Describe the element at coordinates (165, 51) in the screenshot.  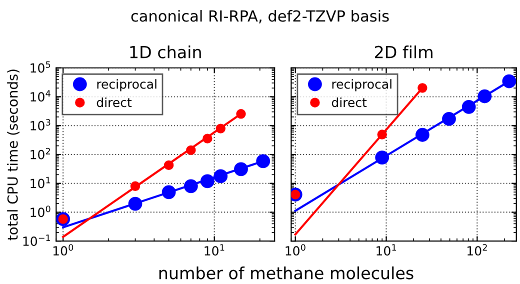
I see `chart-subtitle: 1D chain` at that location.